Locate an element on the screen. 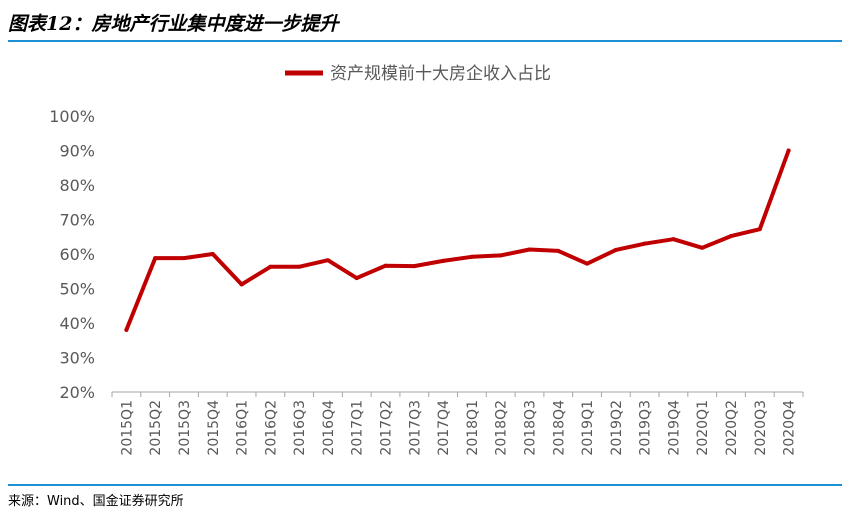 The width and height of the screenshot is (852, 512). x-tick-label: 2017Q3 is located at coordinates (415, 428).